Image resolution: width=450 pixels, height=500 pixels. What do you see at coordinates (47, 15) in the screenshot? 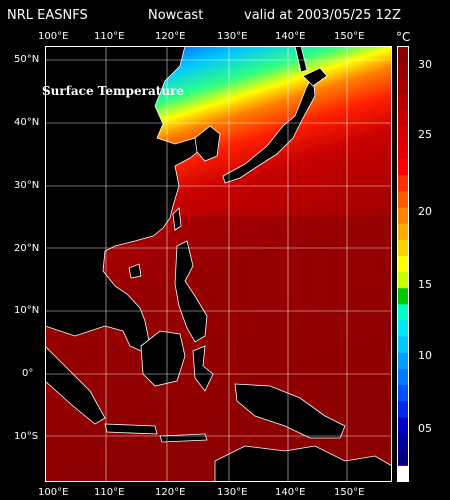
I see `header-source: NRL EASNFS` at bounding box center [47, 15].